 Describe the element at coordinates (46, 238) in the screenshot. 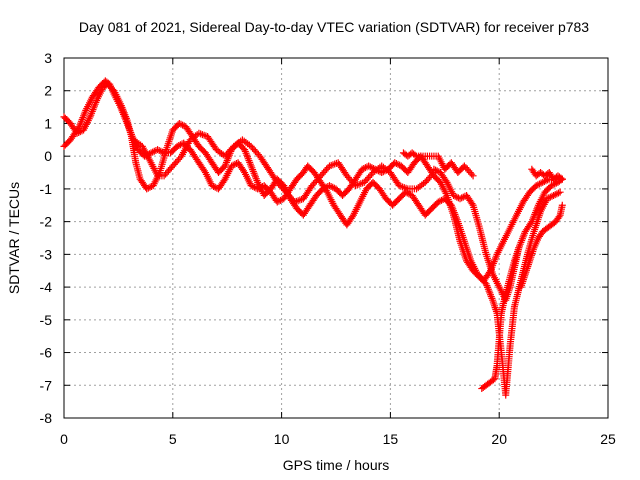

I see `y-tick-labels: -8 -7 -6 -5 -4 -3 -2 -1 0 1 2 3` at that location.